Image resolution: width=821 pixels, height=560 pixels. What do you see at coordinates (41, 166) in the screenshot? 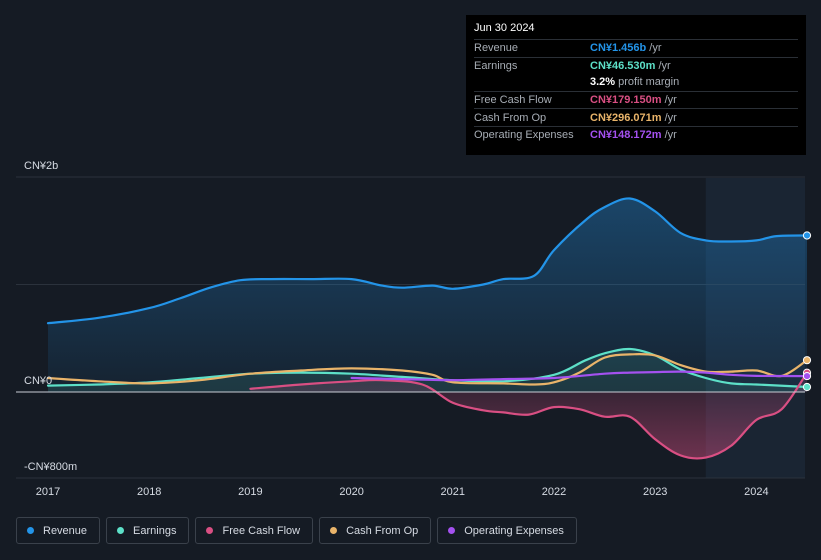
I see `y-tick-label: CN¥2b` at bounding box center [41, 166].